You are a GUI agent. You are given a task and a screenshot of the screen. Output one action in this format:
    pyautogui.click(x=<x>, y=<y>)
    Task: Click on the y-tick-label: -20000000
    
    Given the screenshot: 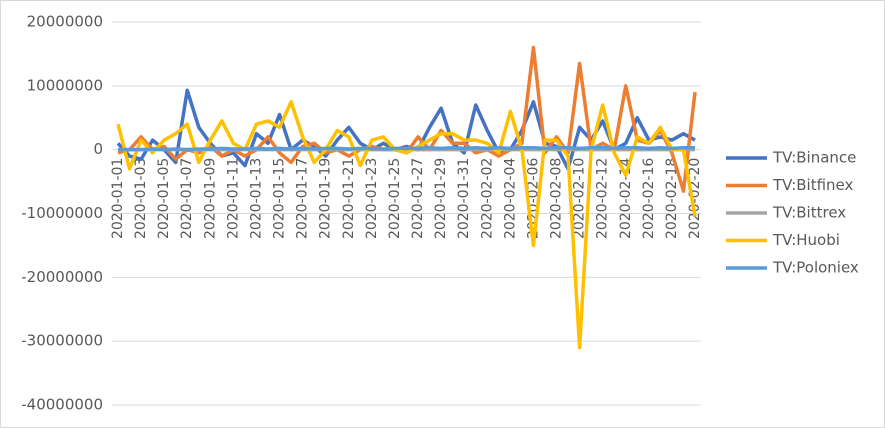 What is the action you would take?
    pyautogui.click(x=62, y=277)
    